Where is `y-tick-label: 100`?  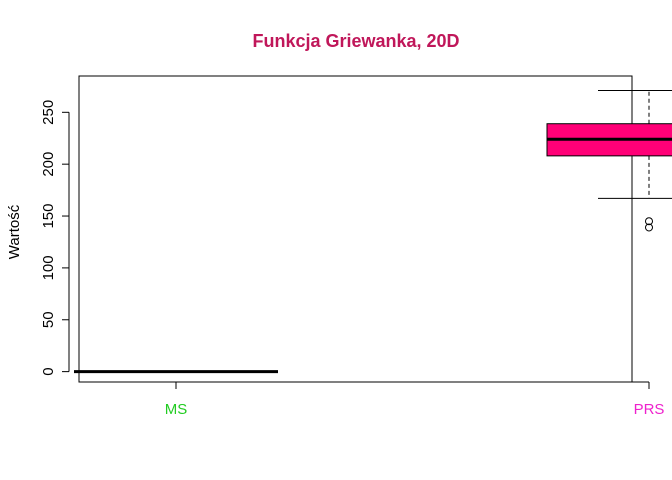
y-tick-label: 100 is located at coordinates (48, 267).